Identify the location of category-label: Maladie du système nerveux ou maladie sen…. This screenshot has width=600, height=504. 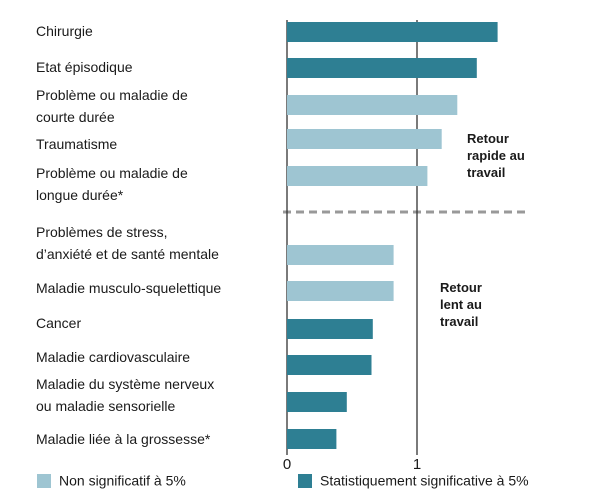
(125, 395).